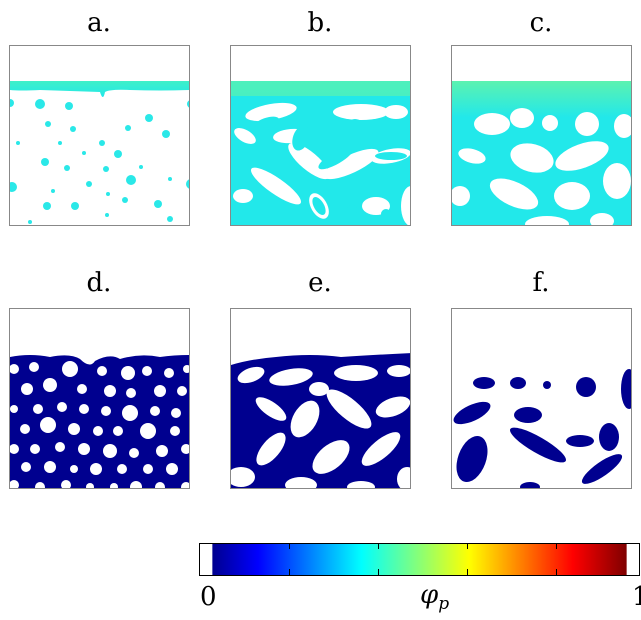 This screenshot has width=641, height=620. I want to click on panel-a-field, so click(99, 152).